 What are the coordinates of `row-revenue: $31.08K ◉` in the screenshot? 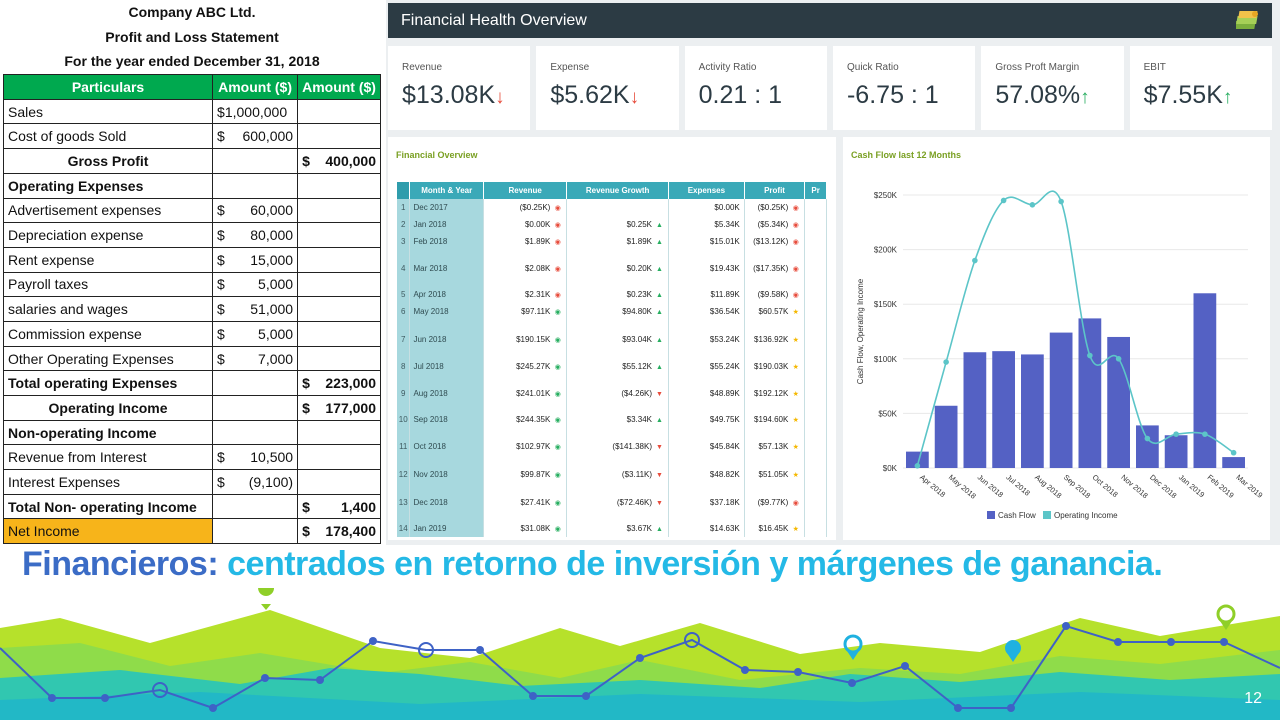 It's located at (525, 528).